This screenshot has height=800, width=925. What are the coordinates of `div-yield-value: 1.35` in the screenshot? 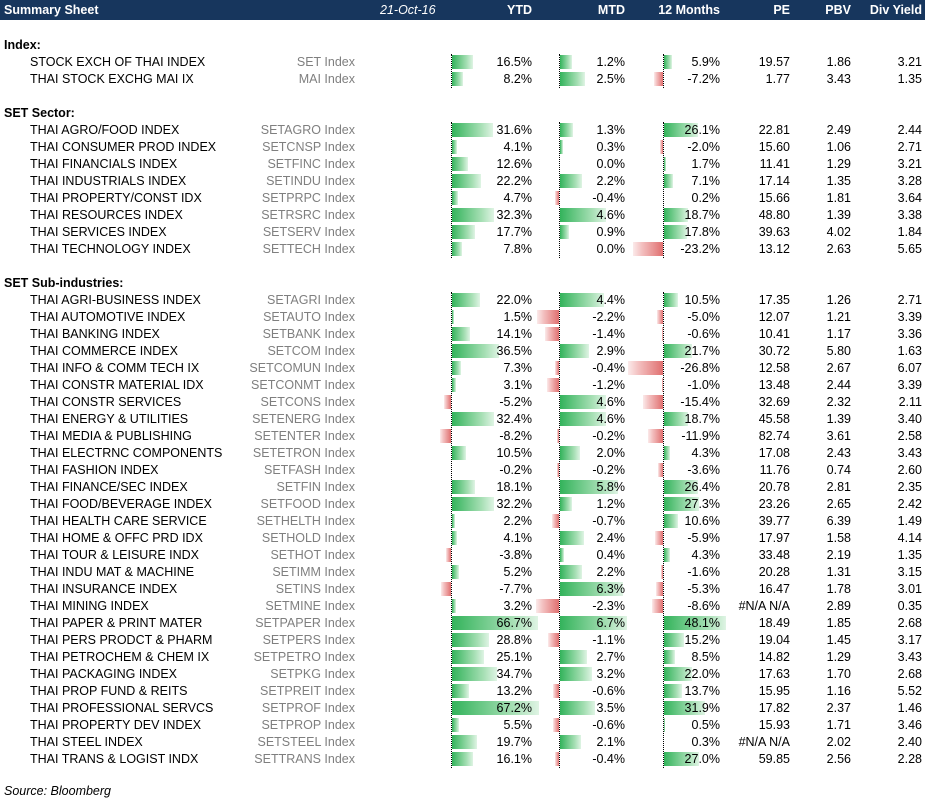 It's located at (909, 79).